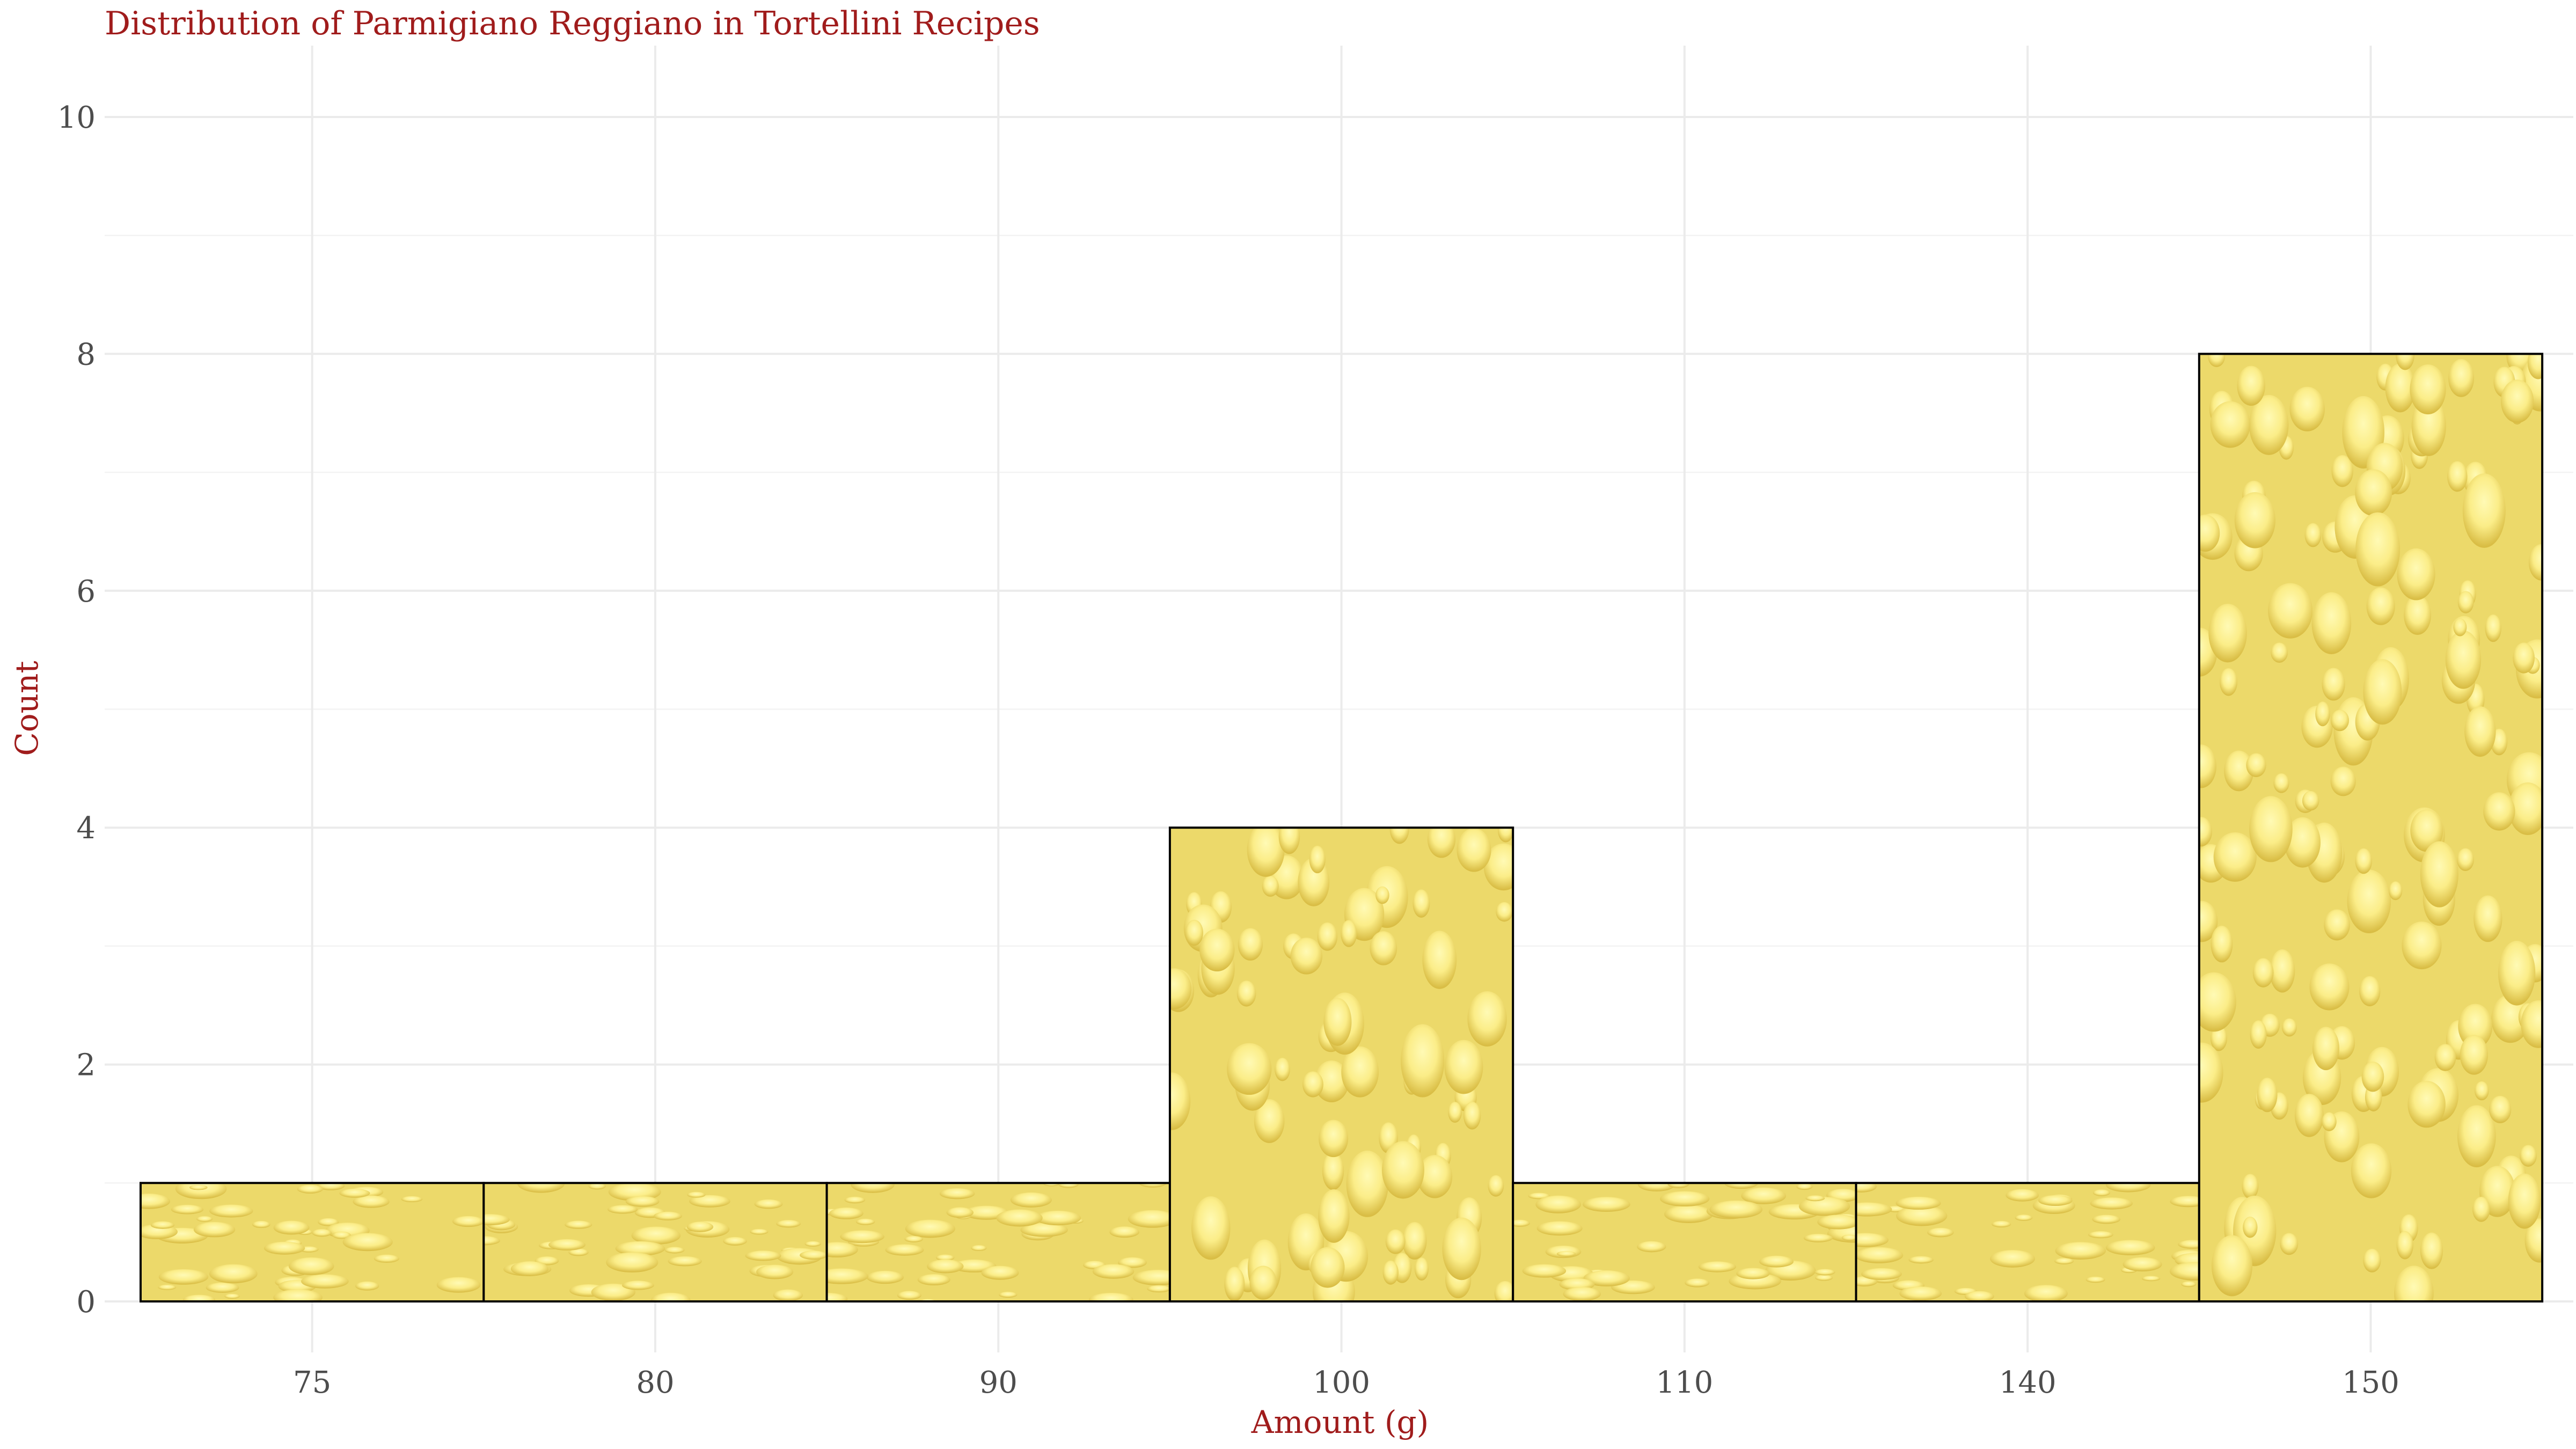  What do you see at coordinates (1684, 1382) in the screenshot?
I see `x-tick-label: 110` at bounding box center [1684, 1382].